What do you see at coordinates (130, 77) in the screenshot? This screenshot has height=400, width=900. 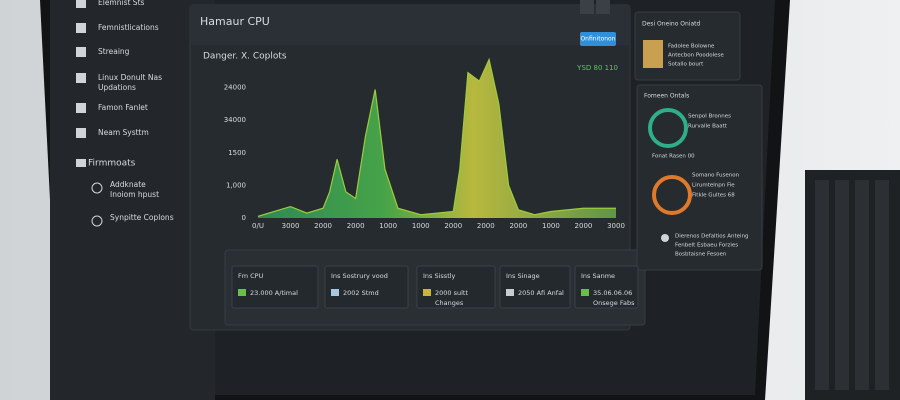 I see `sidebar-item: Linux Donult Nas` at bounding box center [130, 77].